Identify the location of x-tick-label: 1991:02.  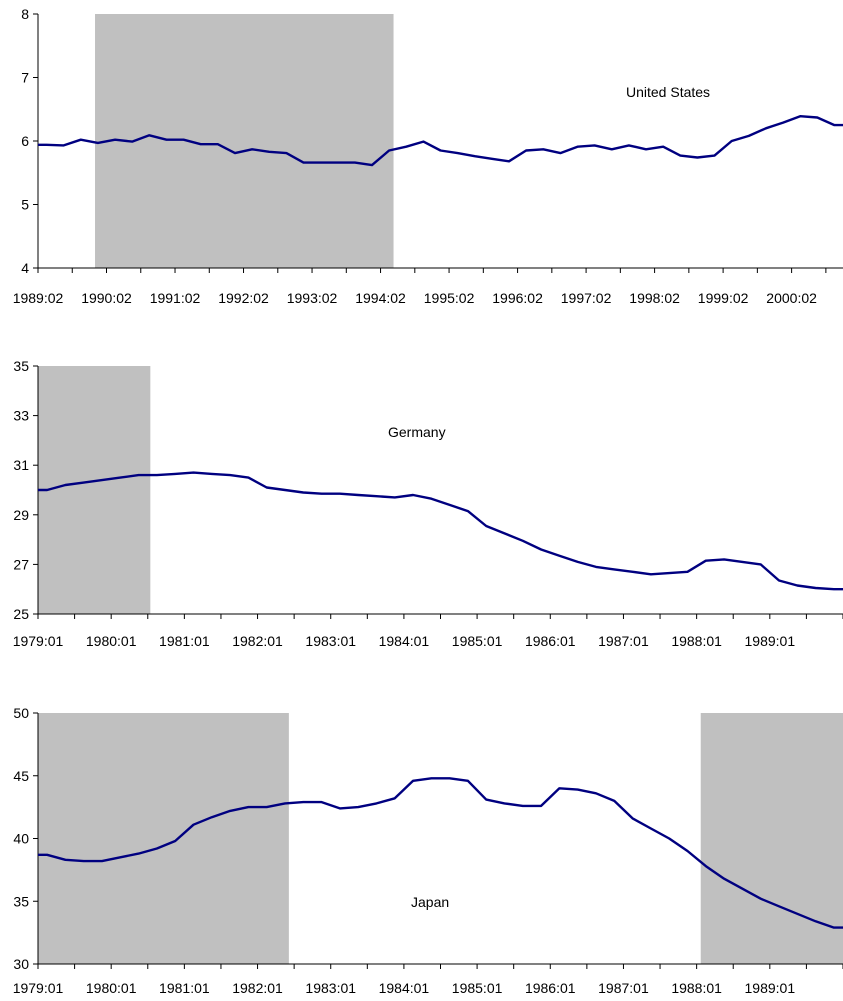
(175, 298).